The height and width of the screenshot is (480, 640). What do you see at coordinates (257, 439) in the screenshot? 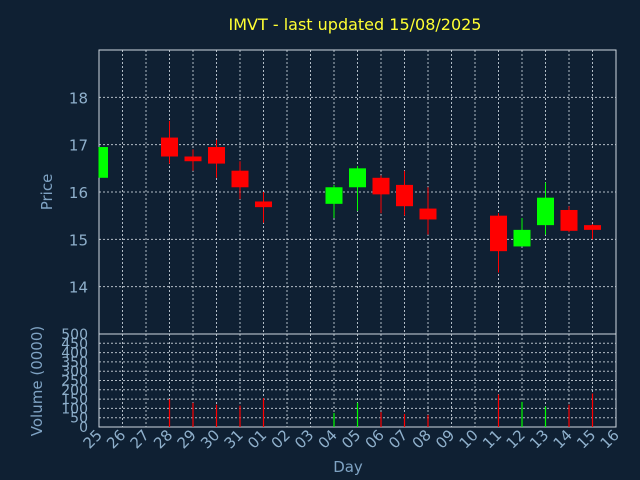
I see `x-tick-label: 01` at bounding box center [257, 439].